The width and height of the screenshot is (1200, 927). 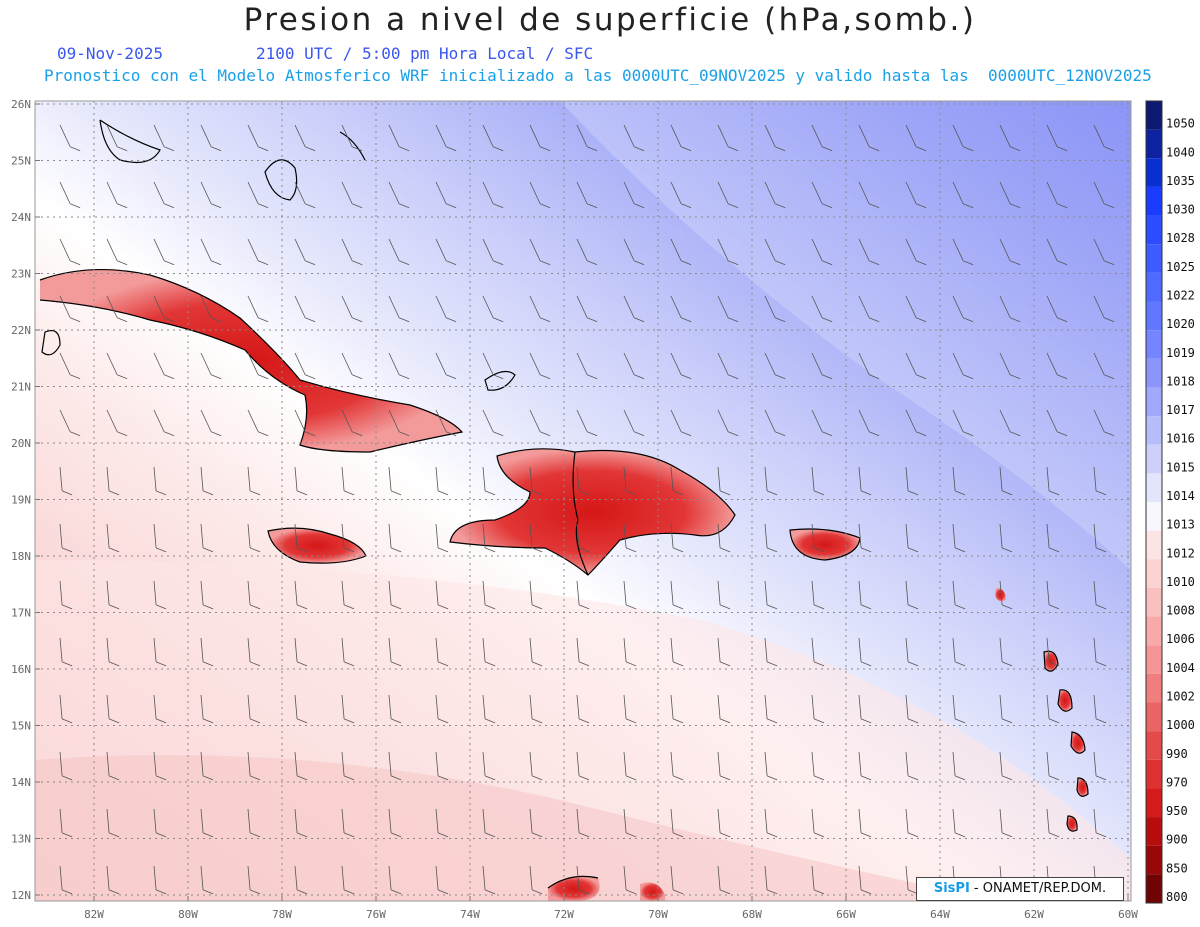 I want to click on lat-tick-label: 17N, so click(x=21, y=613).